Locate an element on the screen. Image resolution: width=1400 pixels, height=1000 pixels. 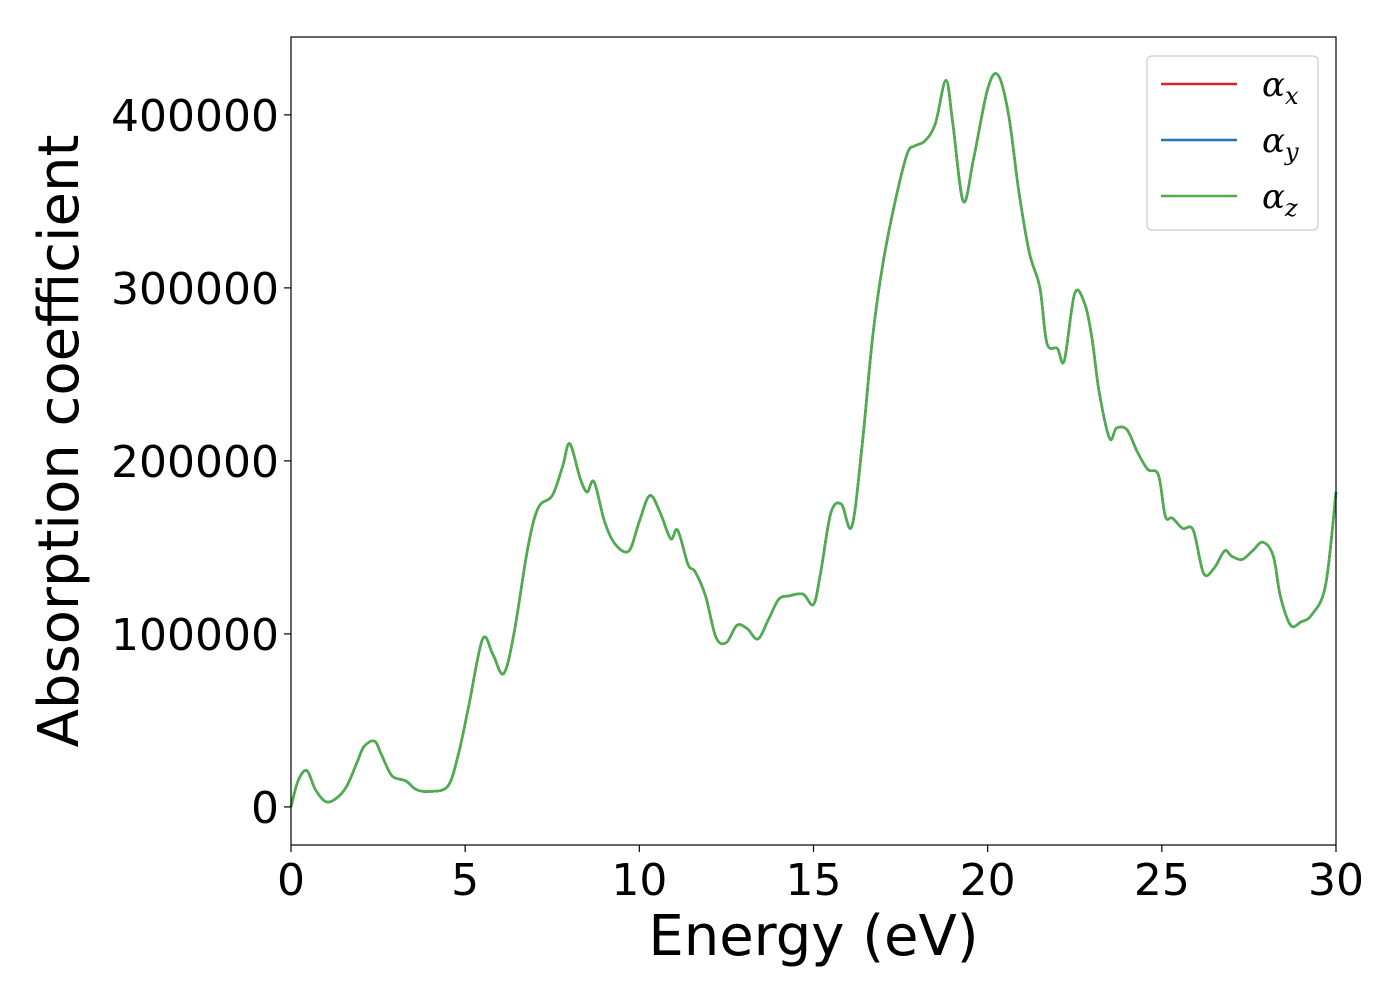
x-tick-label: 5 is located at coordinates (465, 880).